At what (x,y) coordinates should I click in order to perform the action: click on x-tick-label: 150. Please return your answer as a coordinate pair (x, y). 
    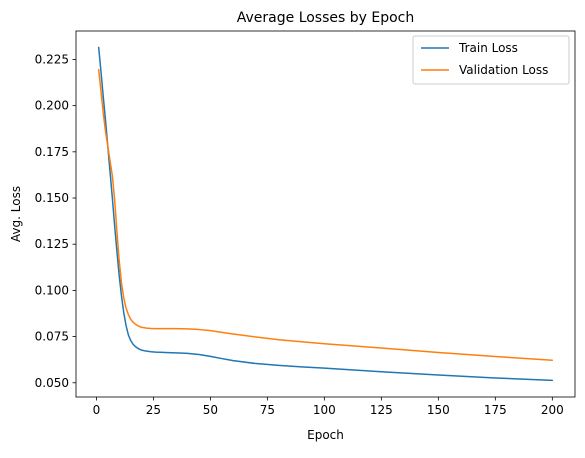
    Looking at the image, I should click on (438, 410).